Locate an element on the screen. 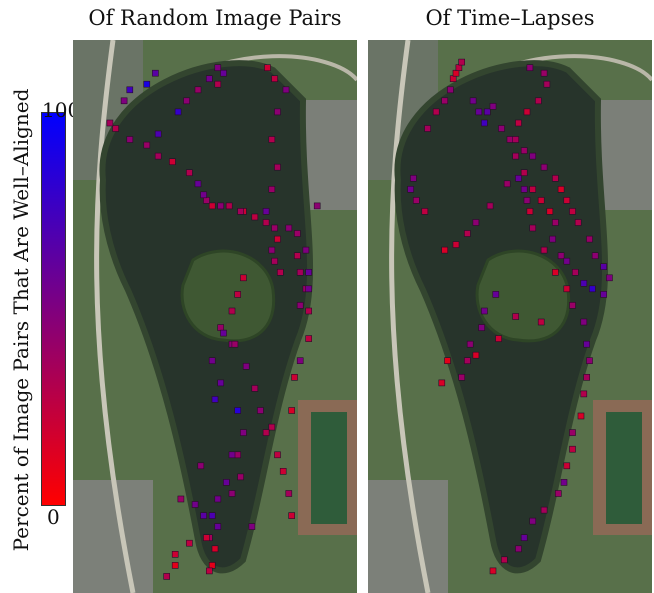  colorbar-min-label: 0 is located at coordinates (53, 517).